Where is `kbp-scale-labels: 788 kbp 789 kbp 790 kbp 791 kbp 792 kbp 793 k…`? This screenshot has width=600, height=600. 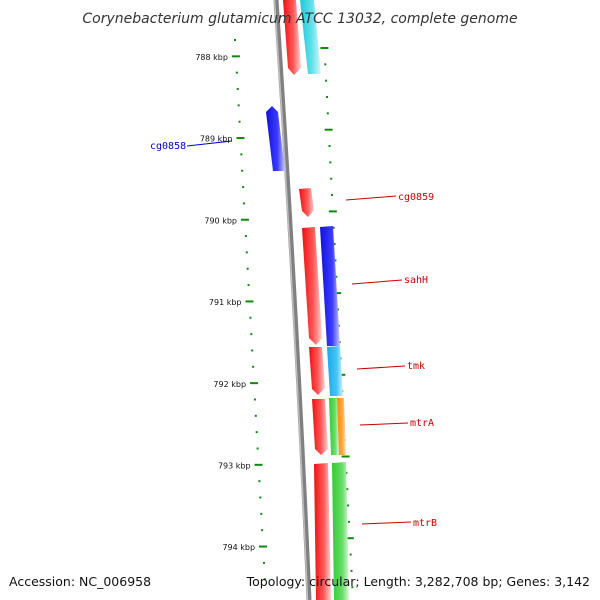 kbp-scale-labels: 788 kbp 789 kbp 790 kbp 791 kbp 792 kbp 793 k… is located at coordinates (225, 302).